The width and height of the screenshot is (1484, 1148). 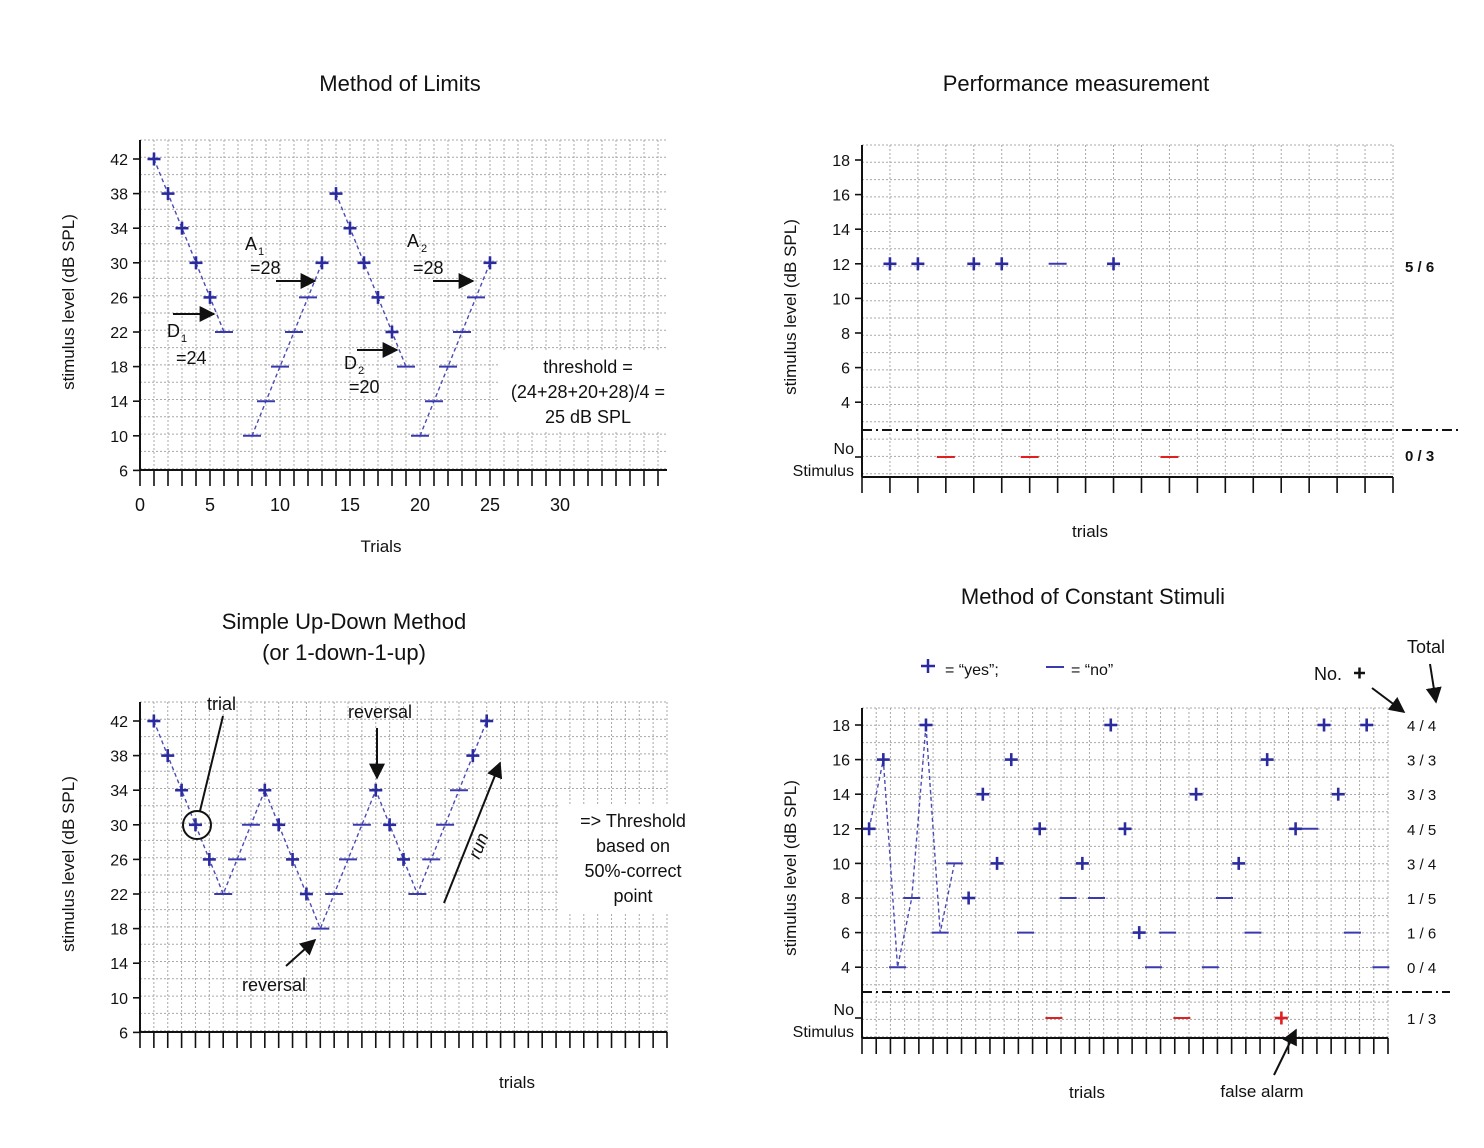 What do you see at coordinates (119, 722) in the screenshot?
I see `updown-ytick-label: 42` at bounding box center [119, 722].